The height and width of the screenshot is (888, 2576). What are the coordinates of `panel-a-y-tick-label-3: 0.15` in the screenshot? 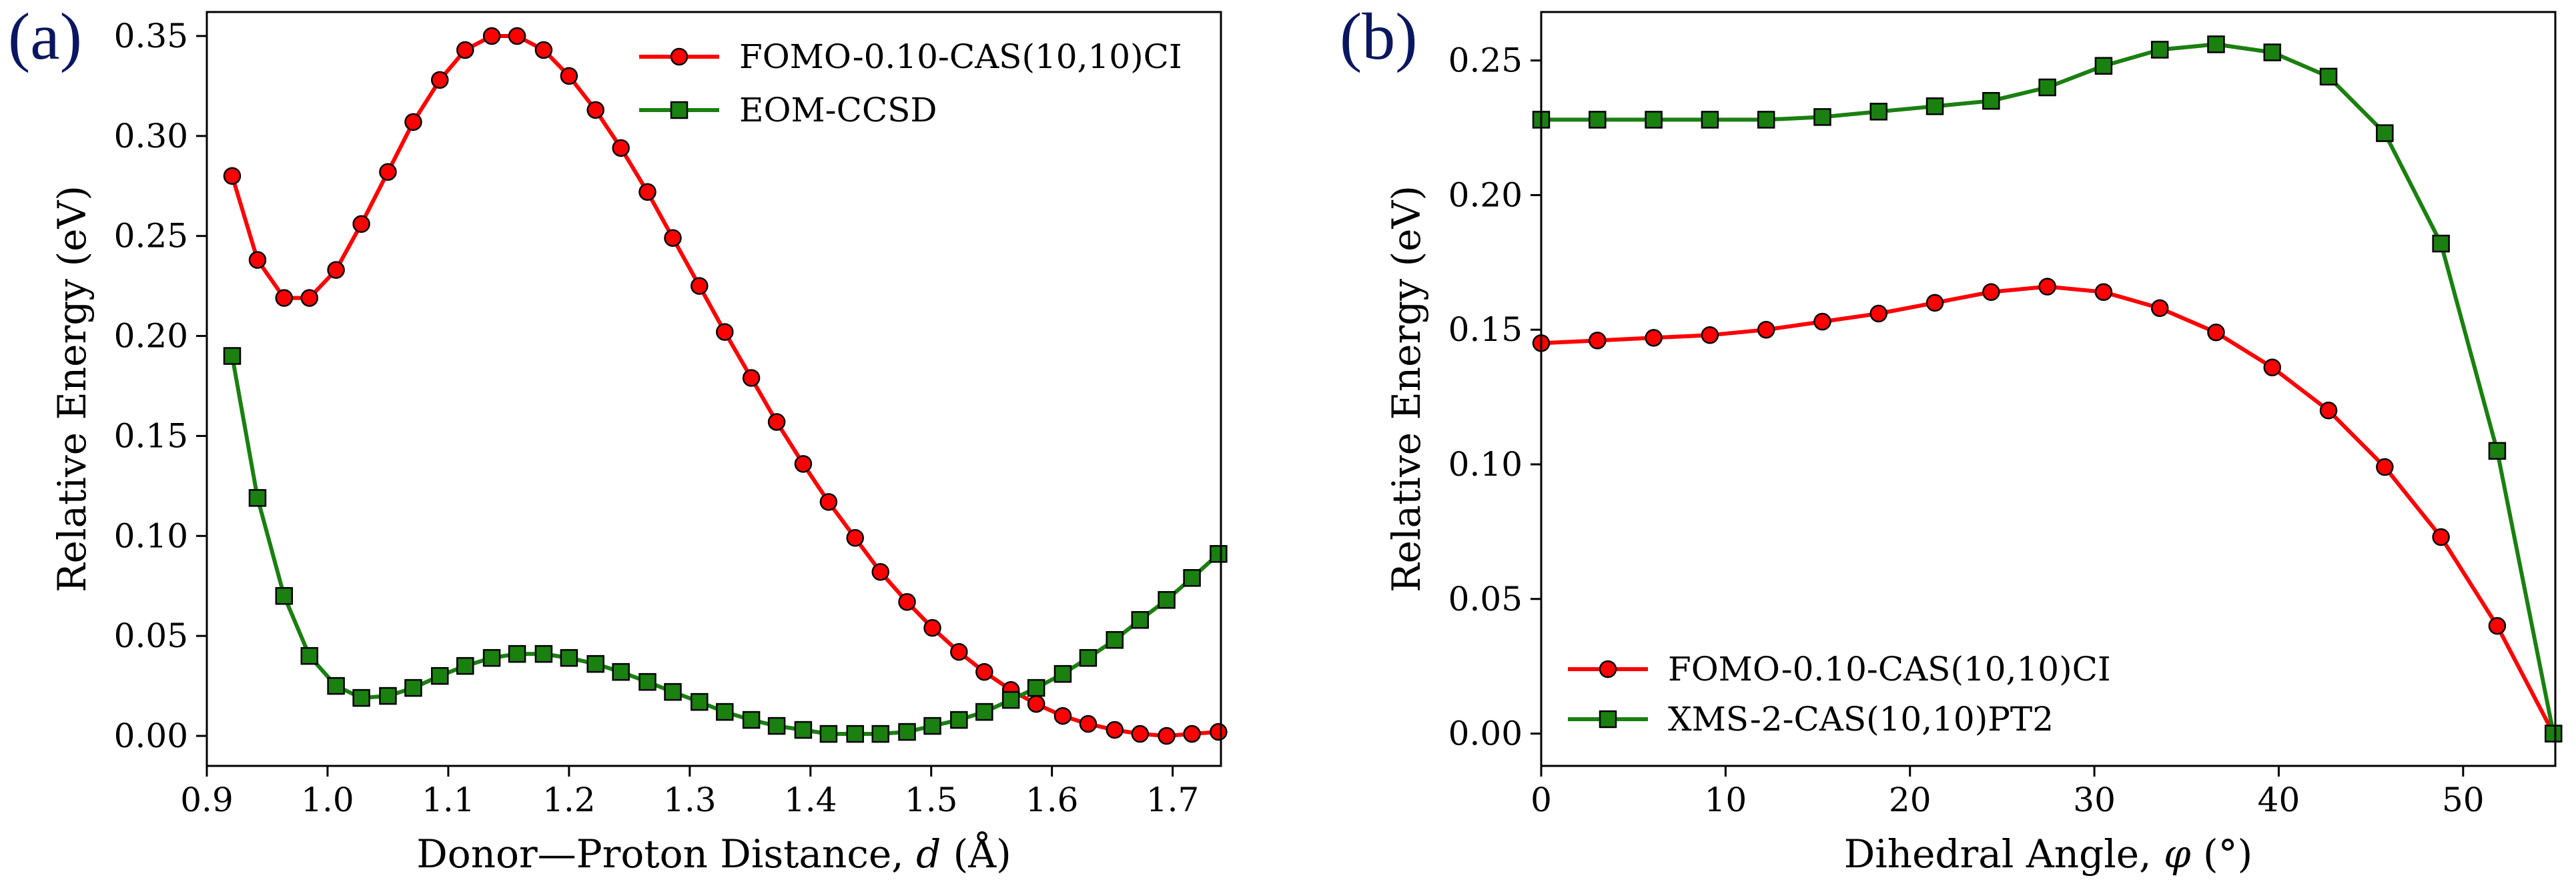 It's located at (151, 435).